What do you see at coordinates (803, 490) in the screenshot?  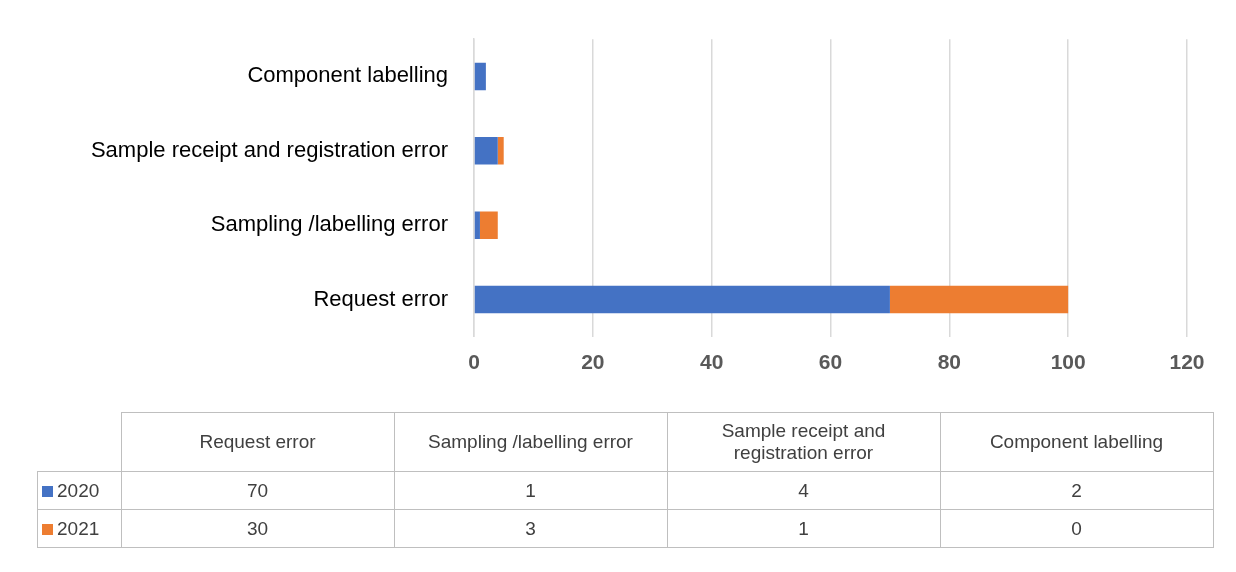 I see `data-label: 4` at bounding box center [803, 490].